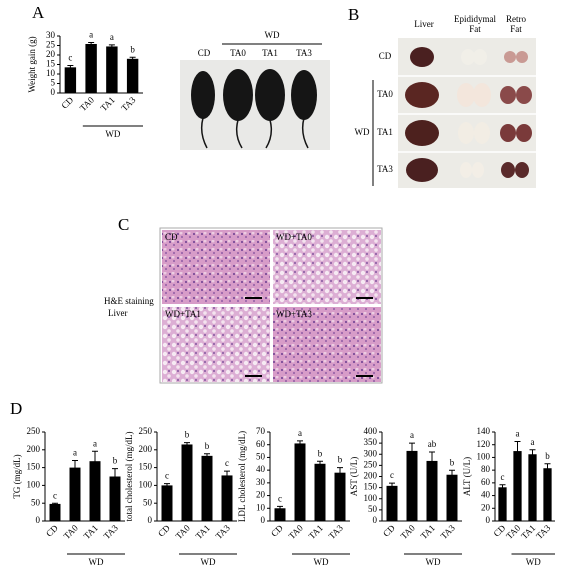  Describe the element at coordinates (53, 83) in the screenshot. I see `y-tick-label: 5` at that location.